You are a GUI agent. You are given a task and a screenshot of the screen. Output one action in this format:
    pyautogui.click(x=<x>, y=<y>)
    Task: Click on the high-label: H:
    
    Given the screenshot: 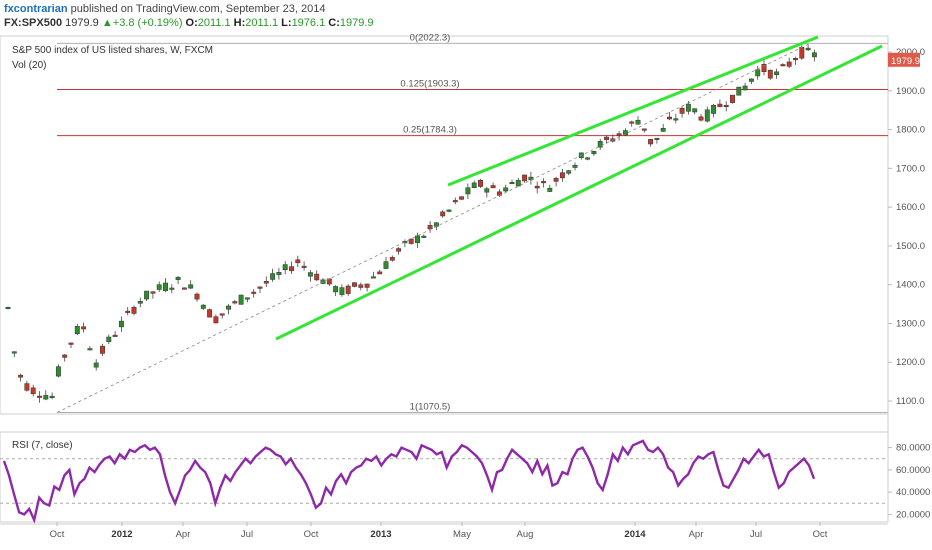 What is the action you would take?
    pyautogui.click(x=239, y=23)
    